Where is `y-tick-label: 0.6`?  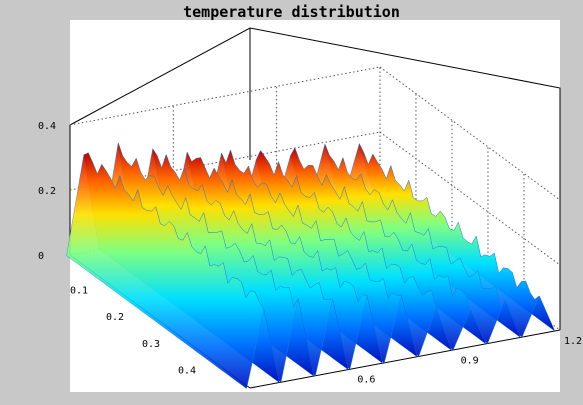 y-tick-label: 0.6 is located at coordinates (366, 380).